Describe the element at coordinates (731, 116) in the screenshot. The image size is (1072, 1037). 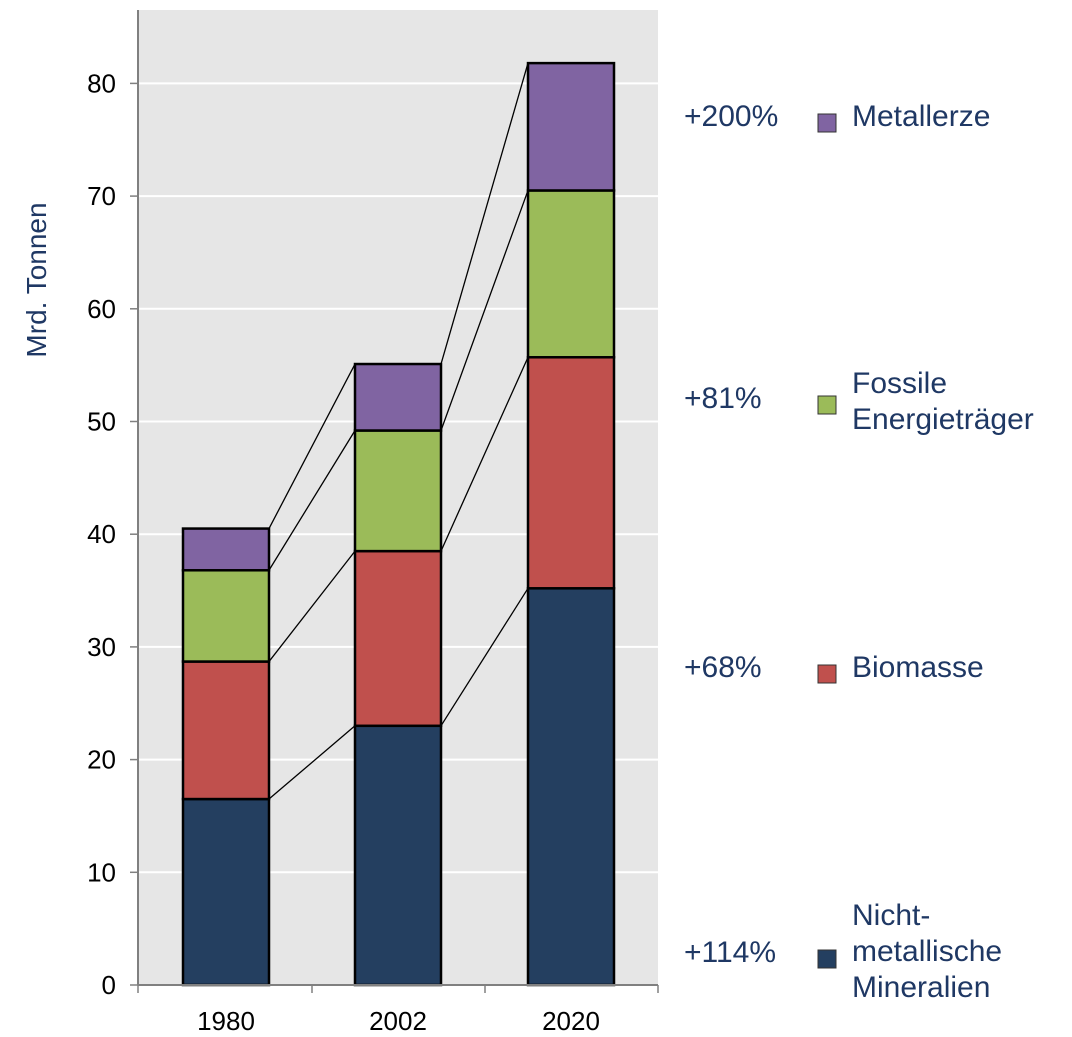
I see `legend-change-label: +200%` at that location.